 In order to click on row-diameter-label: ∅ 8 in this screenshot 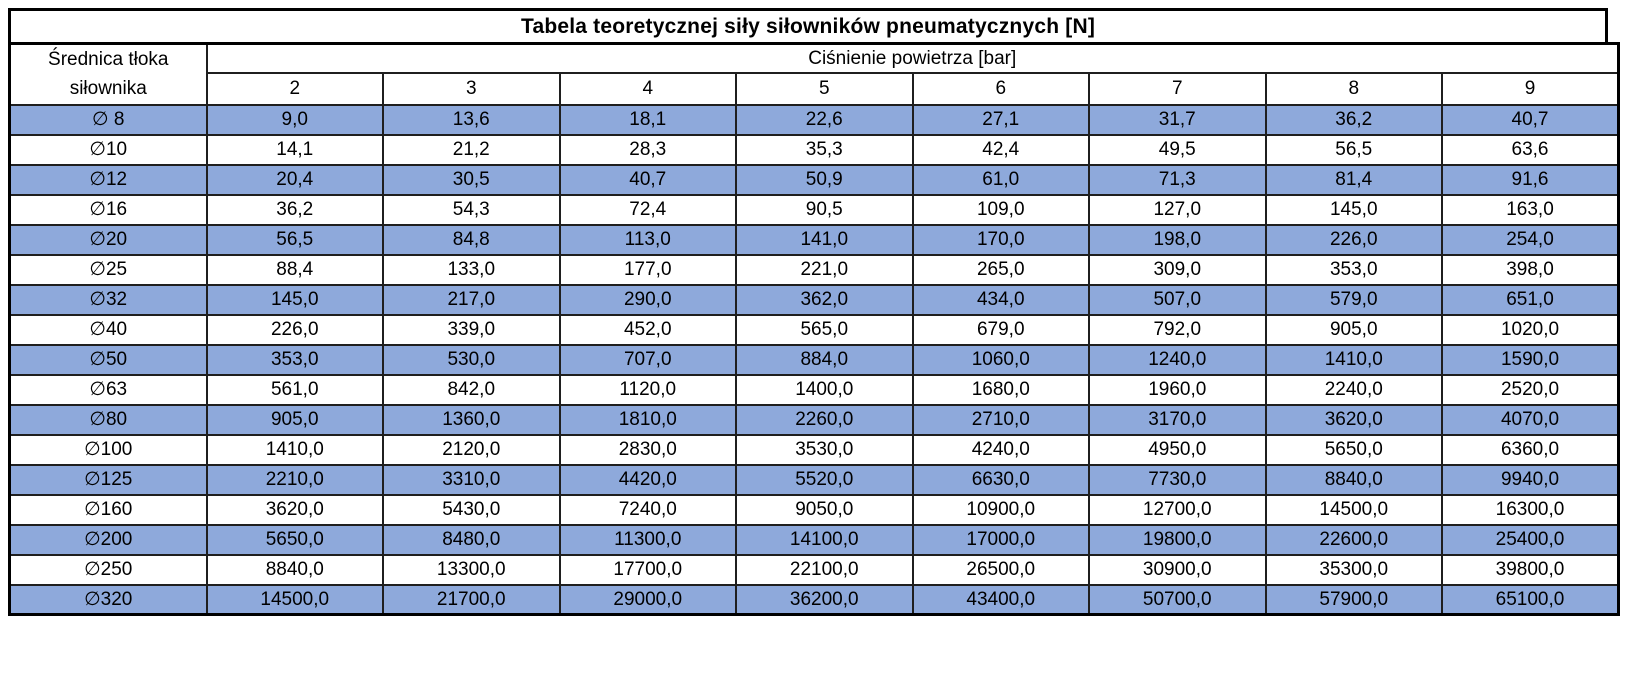, I will do `click(108, 119)`.